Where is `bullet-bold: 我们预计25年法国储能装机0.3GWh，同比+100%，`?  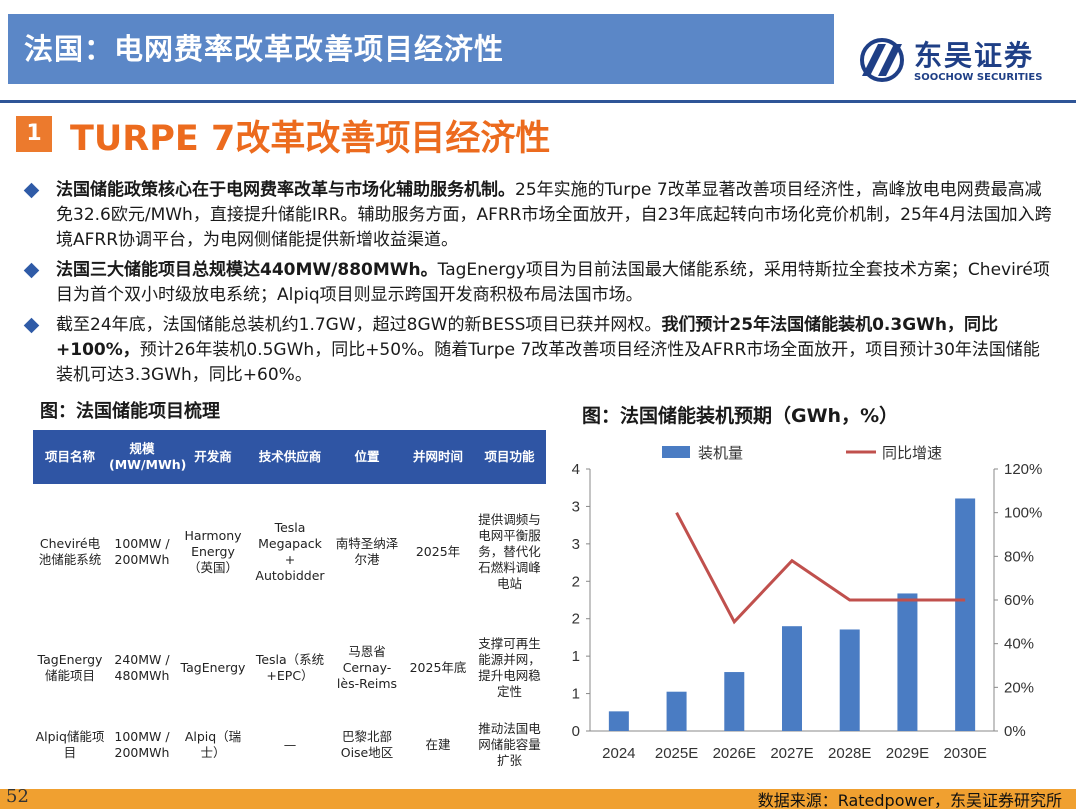
bullet-bold: 我们预计25年法国储能装机0.3GWh，同比+100%， is located at coordinates (527, 337).